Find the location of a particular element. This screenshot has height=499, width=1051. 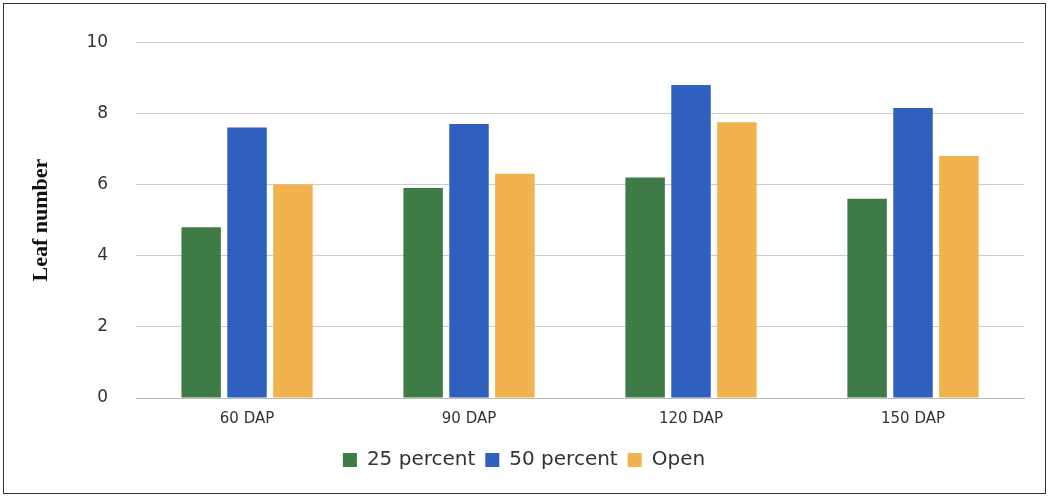

y-axis-title: Leaf number is located at coordinates (39, 220).